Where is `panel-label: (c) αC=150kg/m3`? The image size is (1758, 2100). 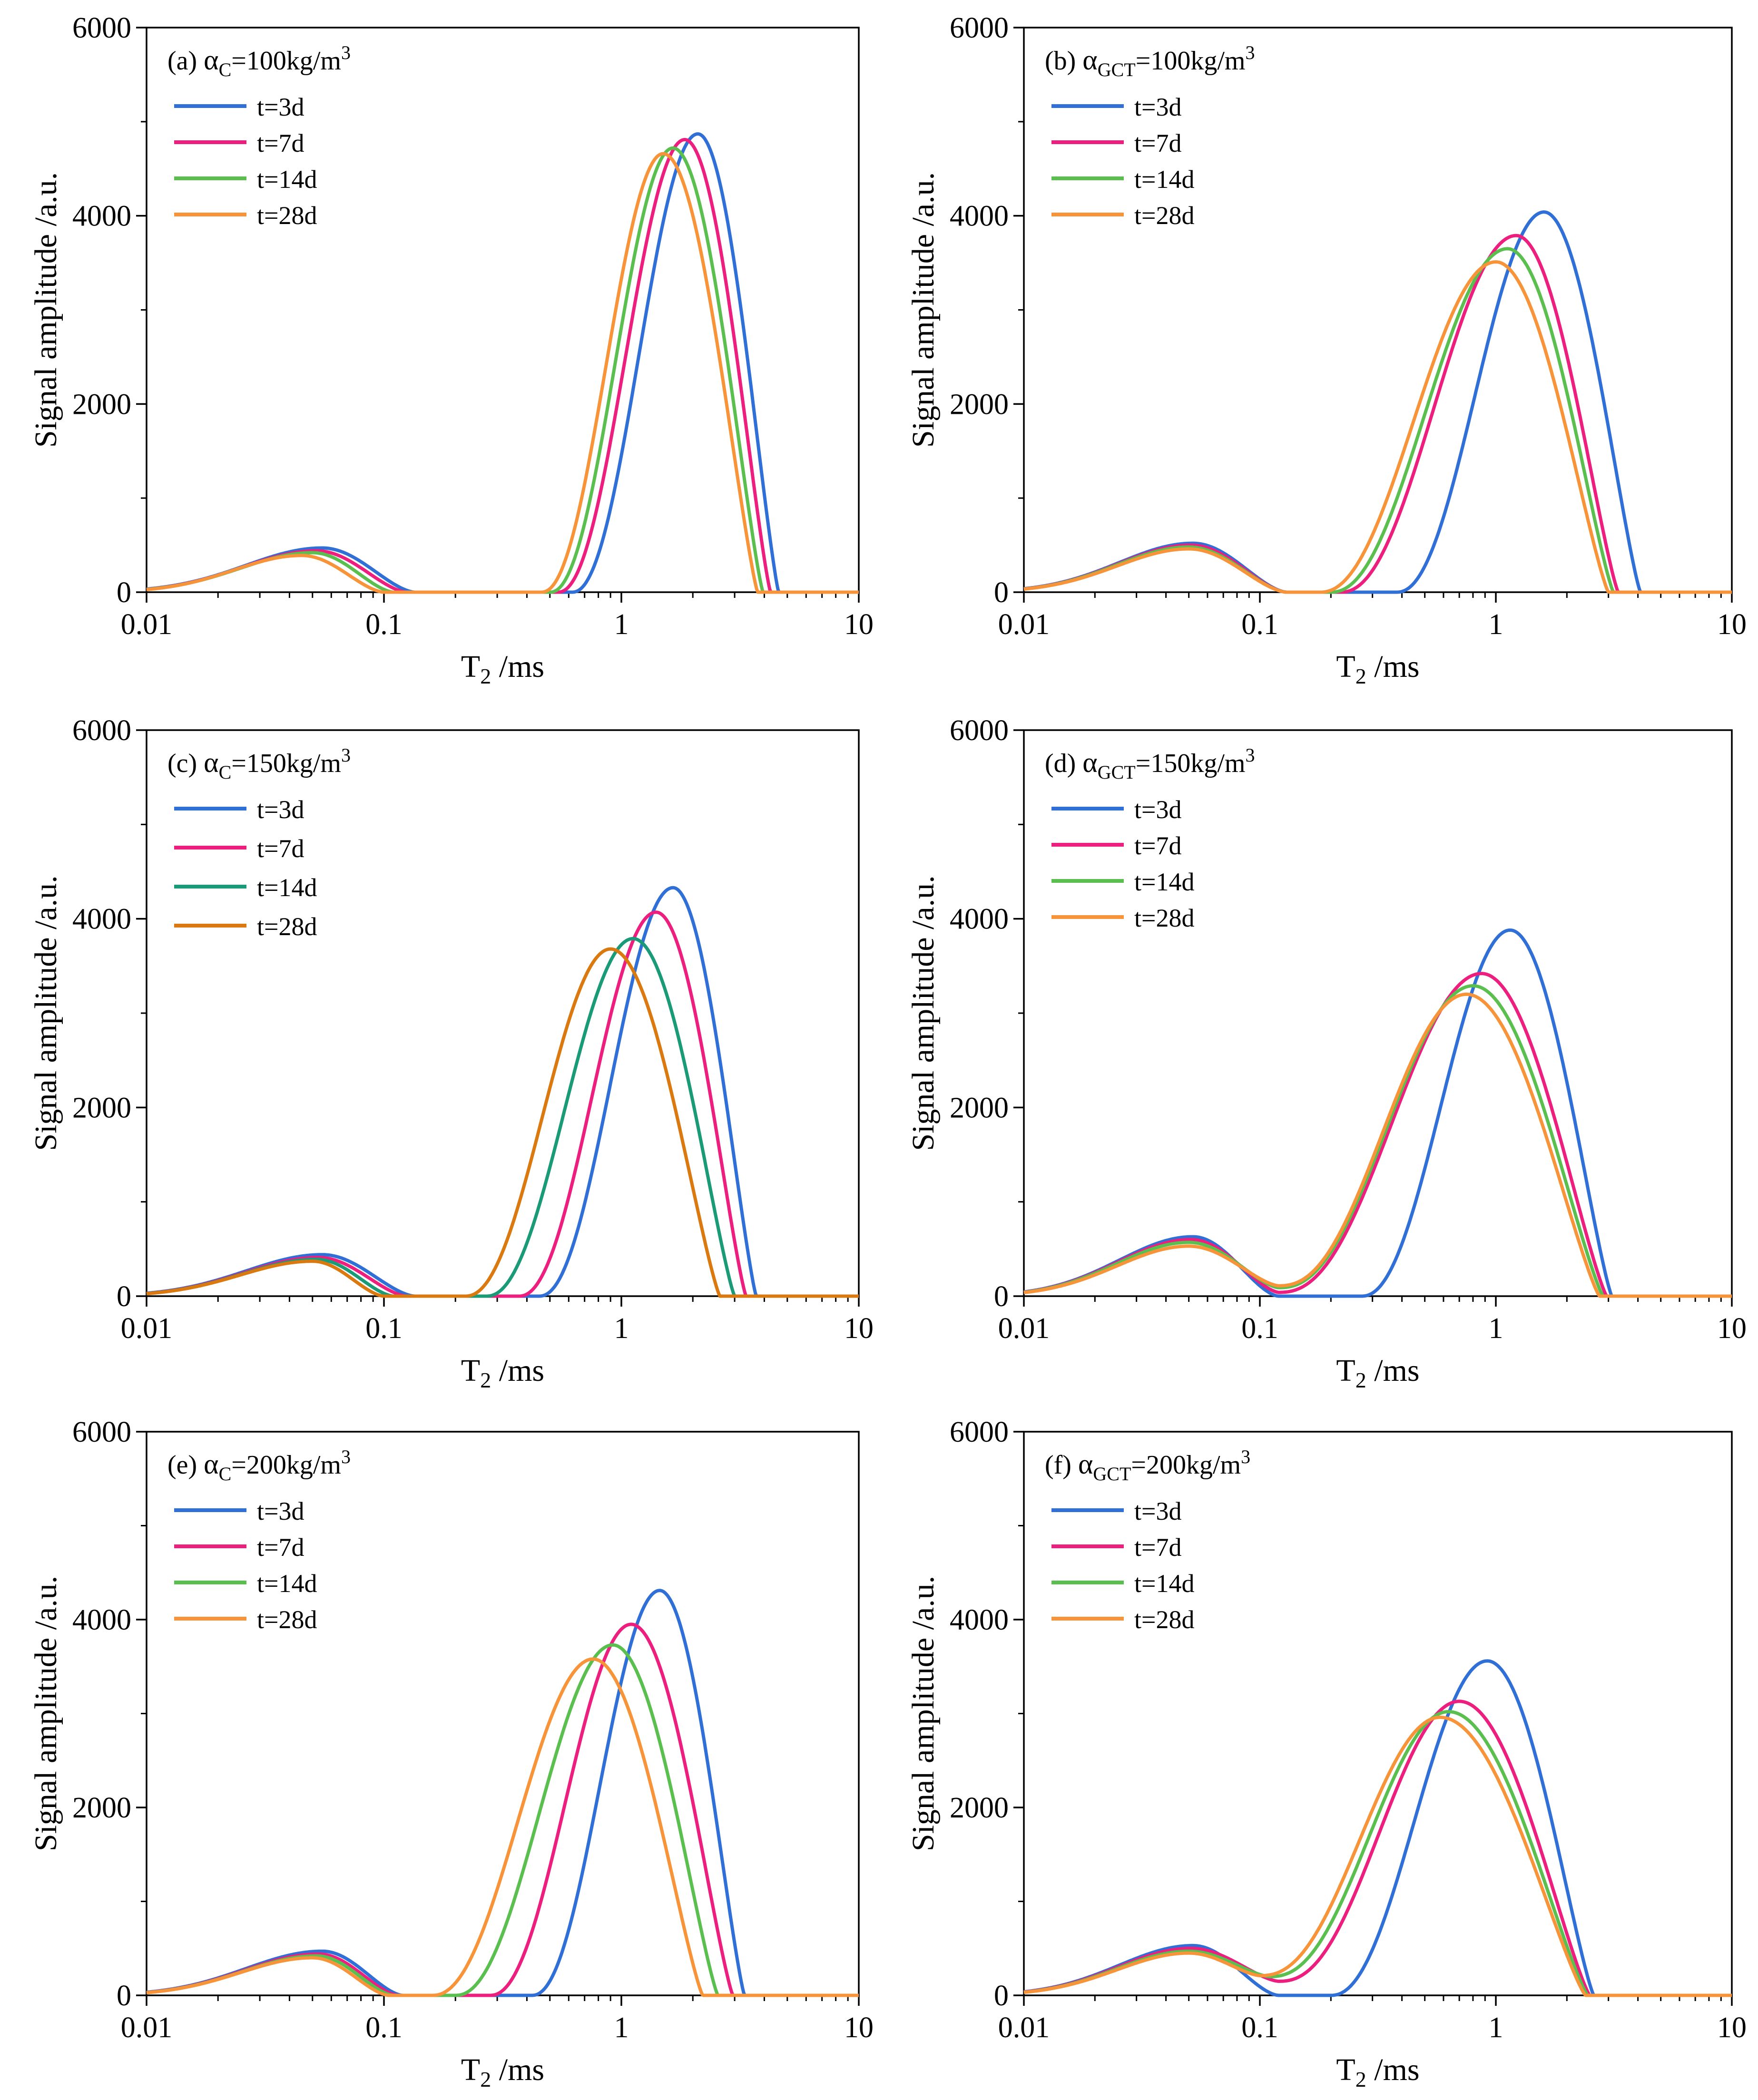 panel-label: (c) αC=150kg/m3 is located at coordinates (259, 763).